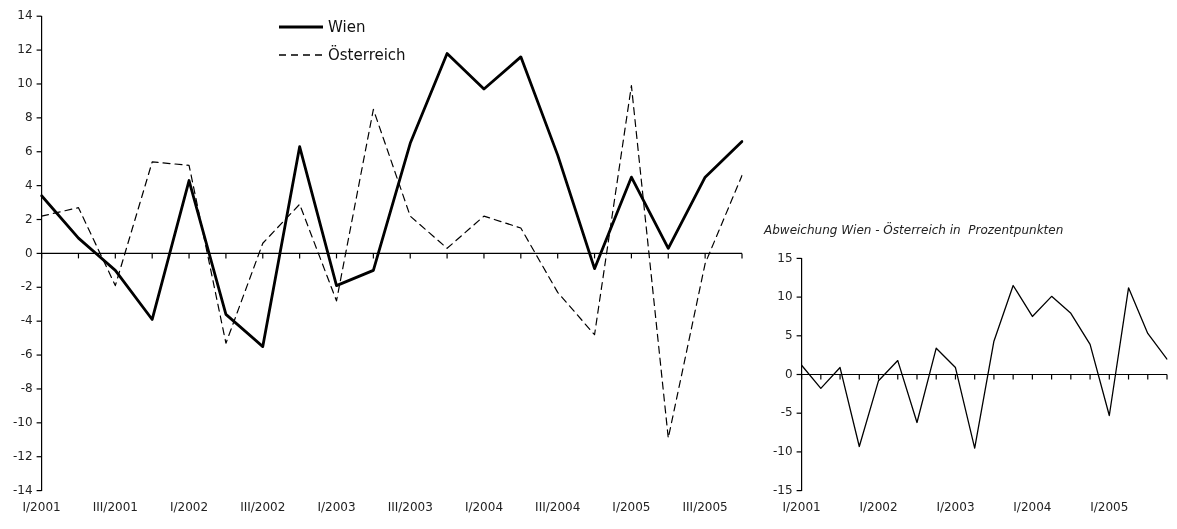  What do you see at coordinates (115, 506) in the screenshot?
I see `x-tick-label: III/2001` at bounding box center [115, 506].